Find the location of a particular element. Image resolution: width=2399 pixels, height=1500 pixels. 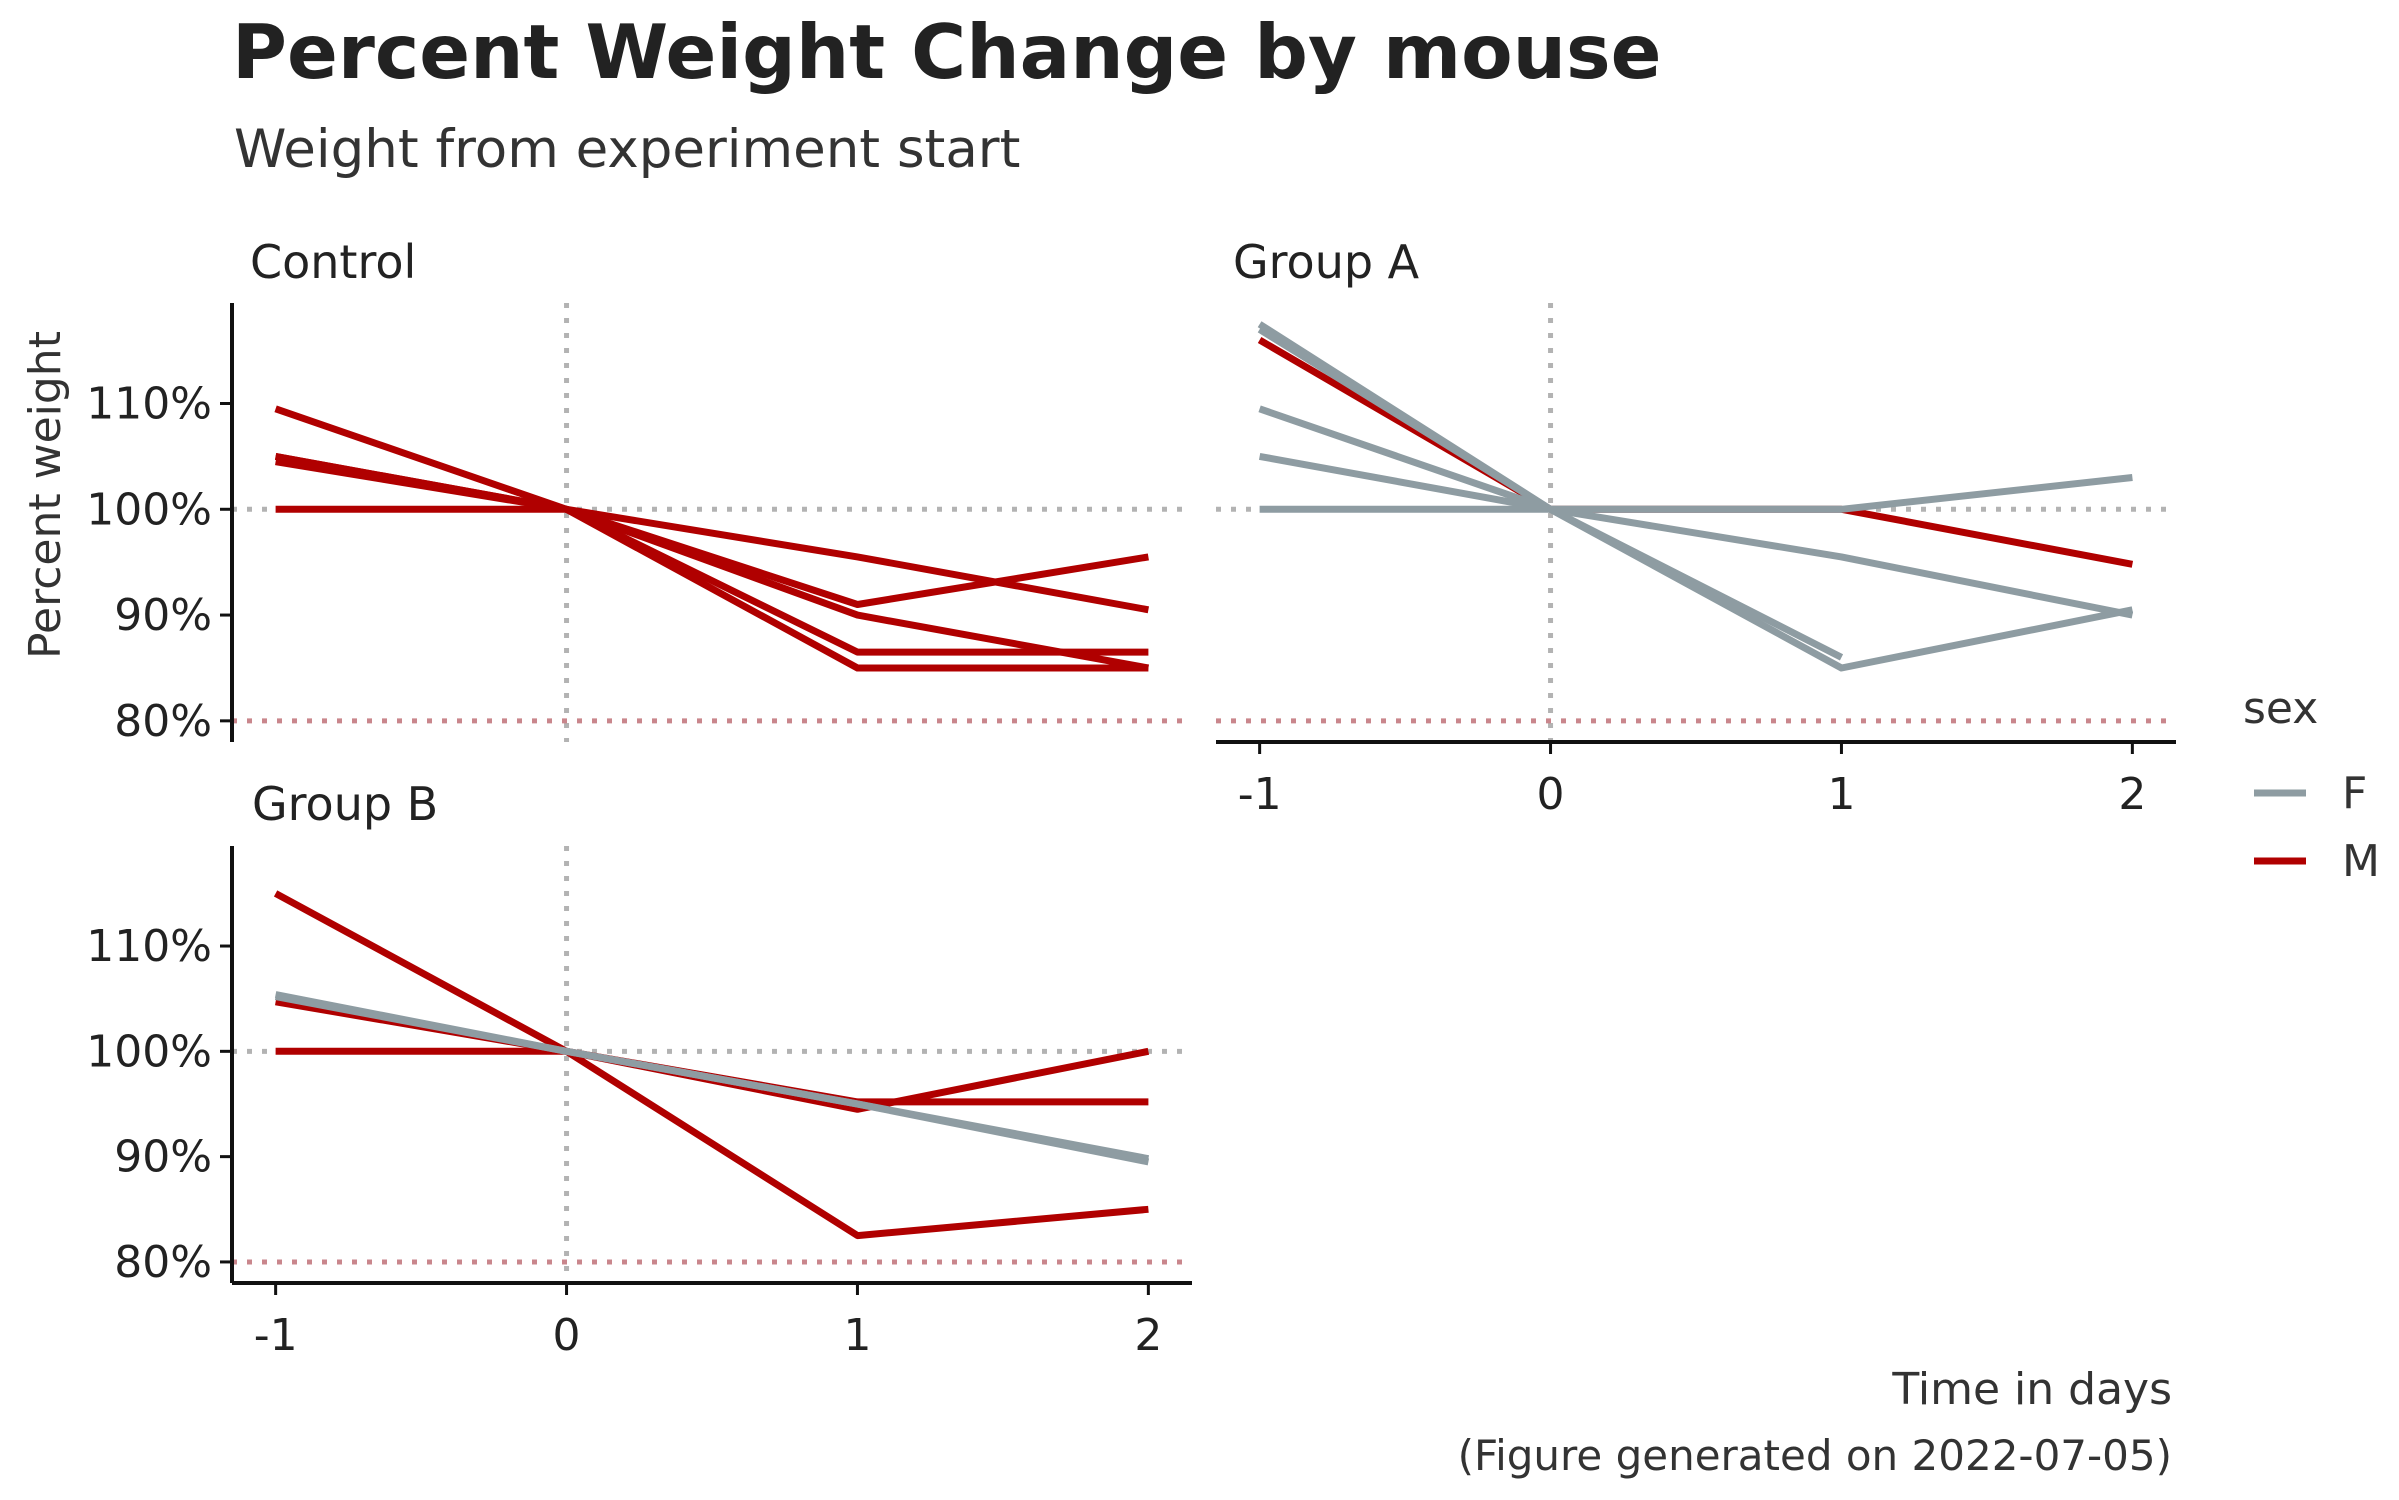

x-axis-title: Time in days is located at coordinates (2031, 1389).